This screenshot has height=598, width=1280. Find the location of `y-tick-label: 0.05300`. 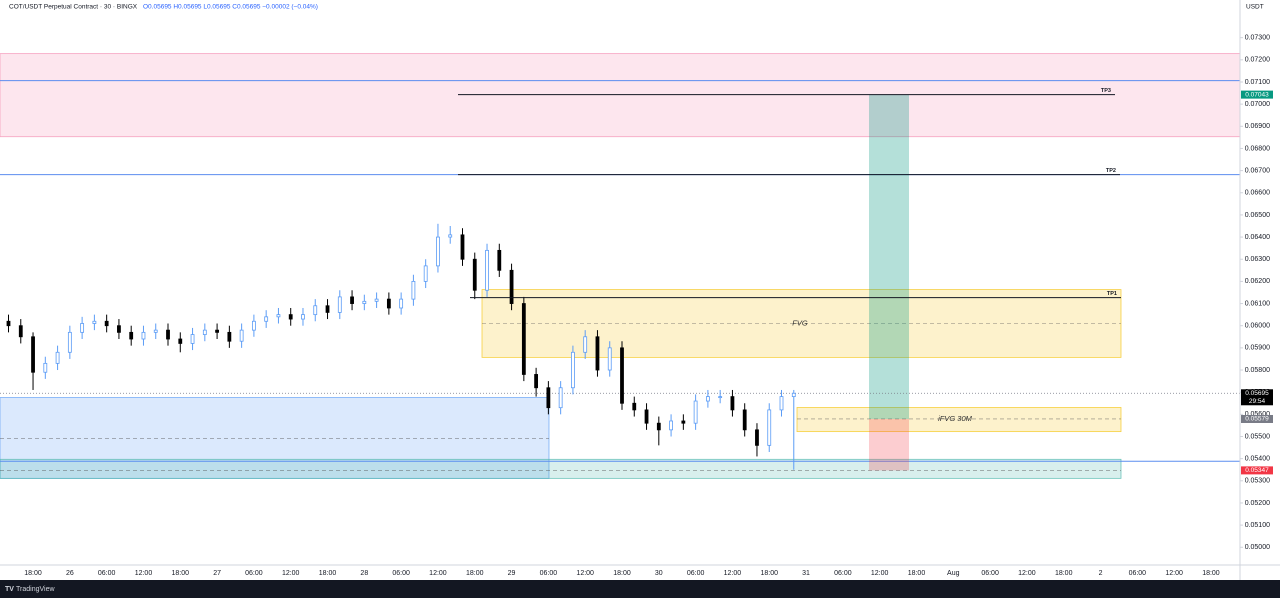

y-tick-label: 0.05300 is located at coordinates (1257, 481).